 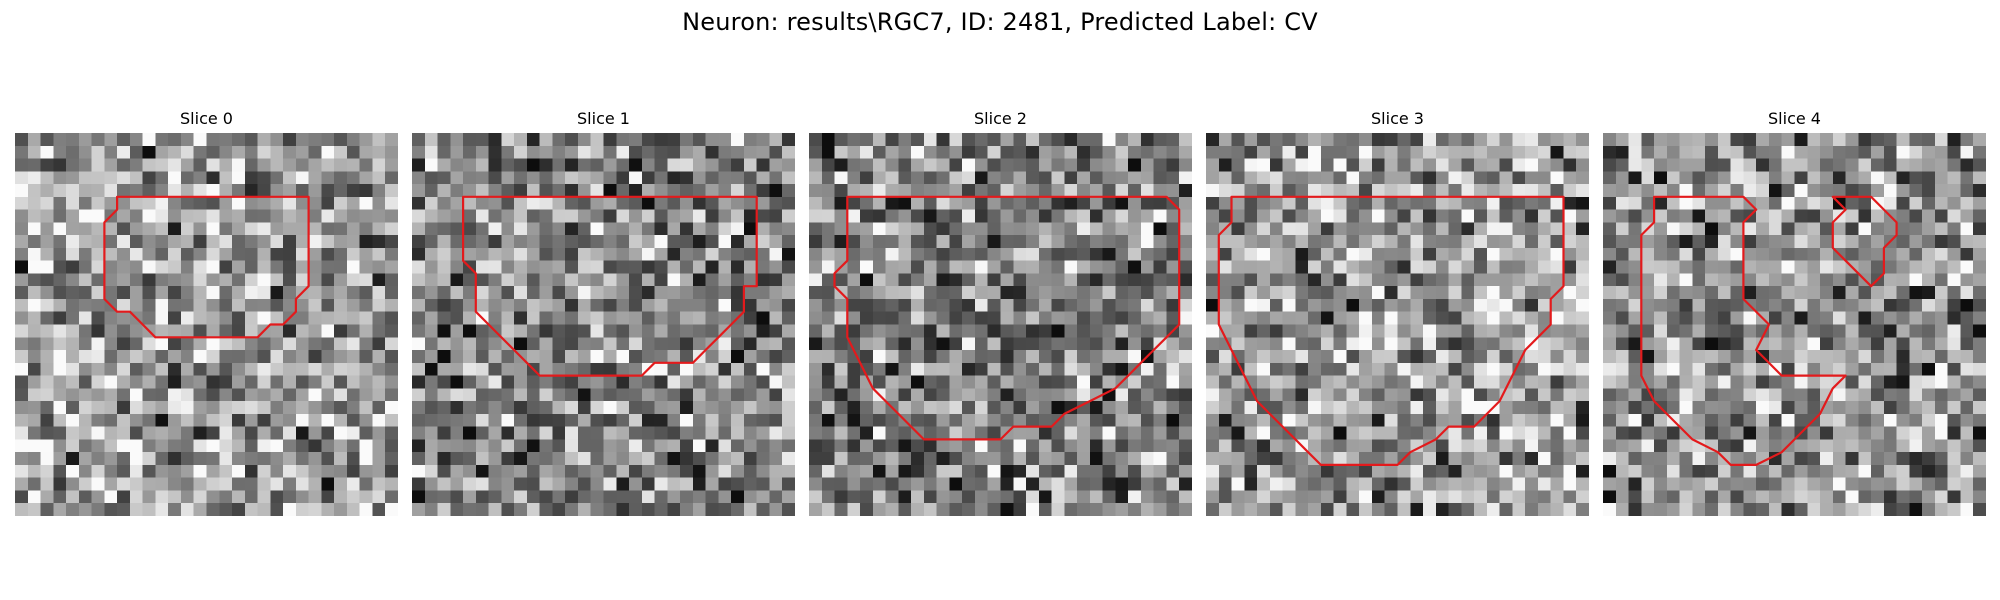 I want to click on slice-panel: Slice 4, so click(x=1794, y=312).